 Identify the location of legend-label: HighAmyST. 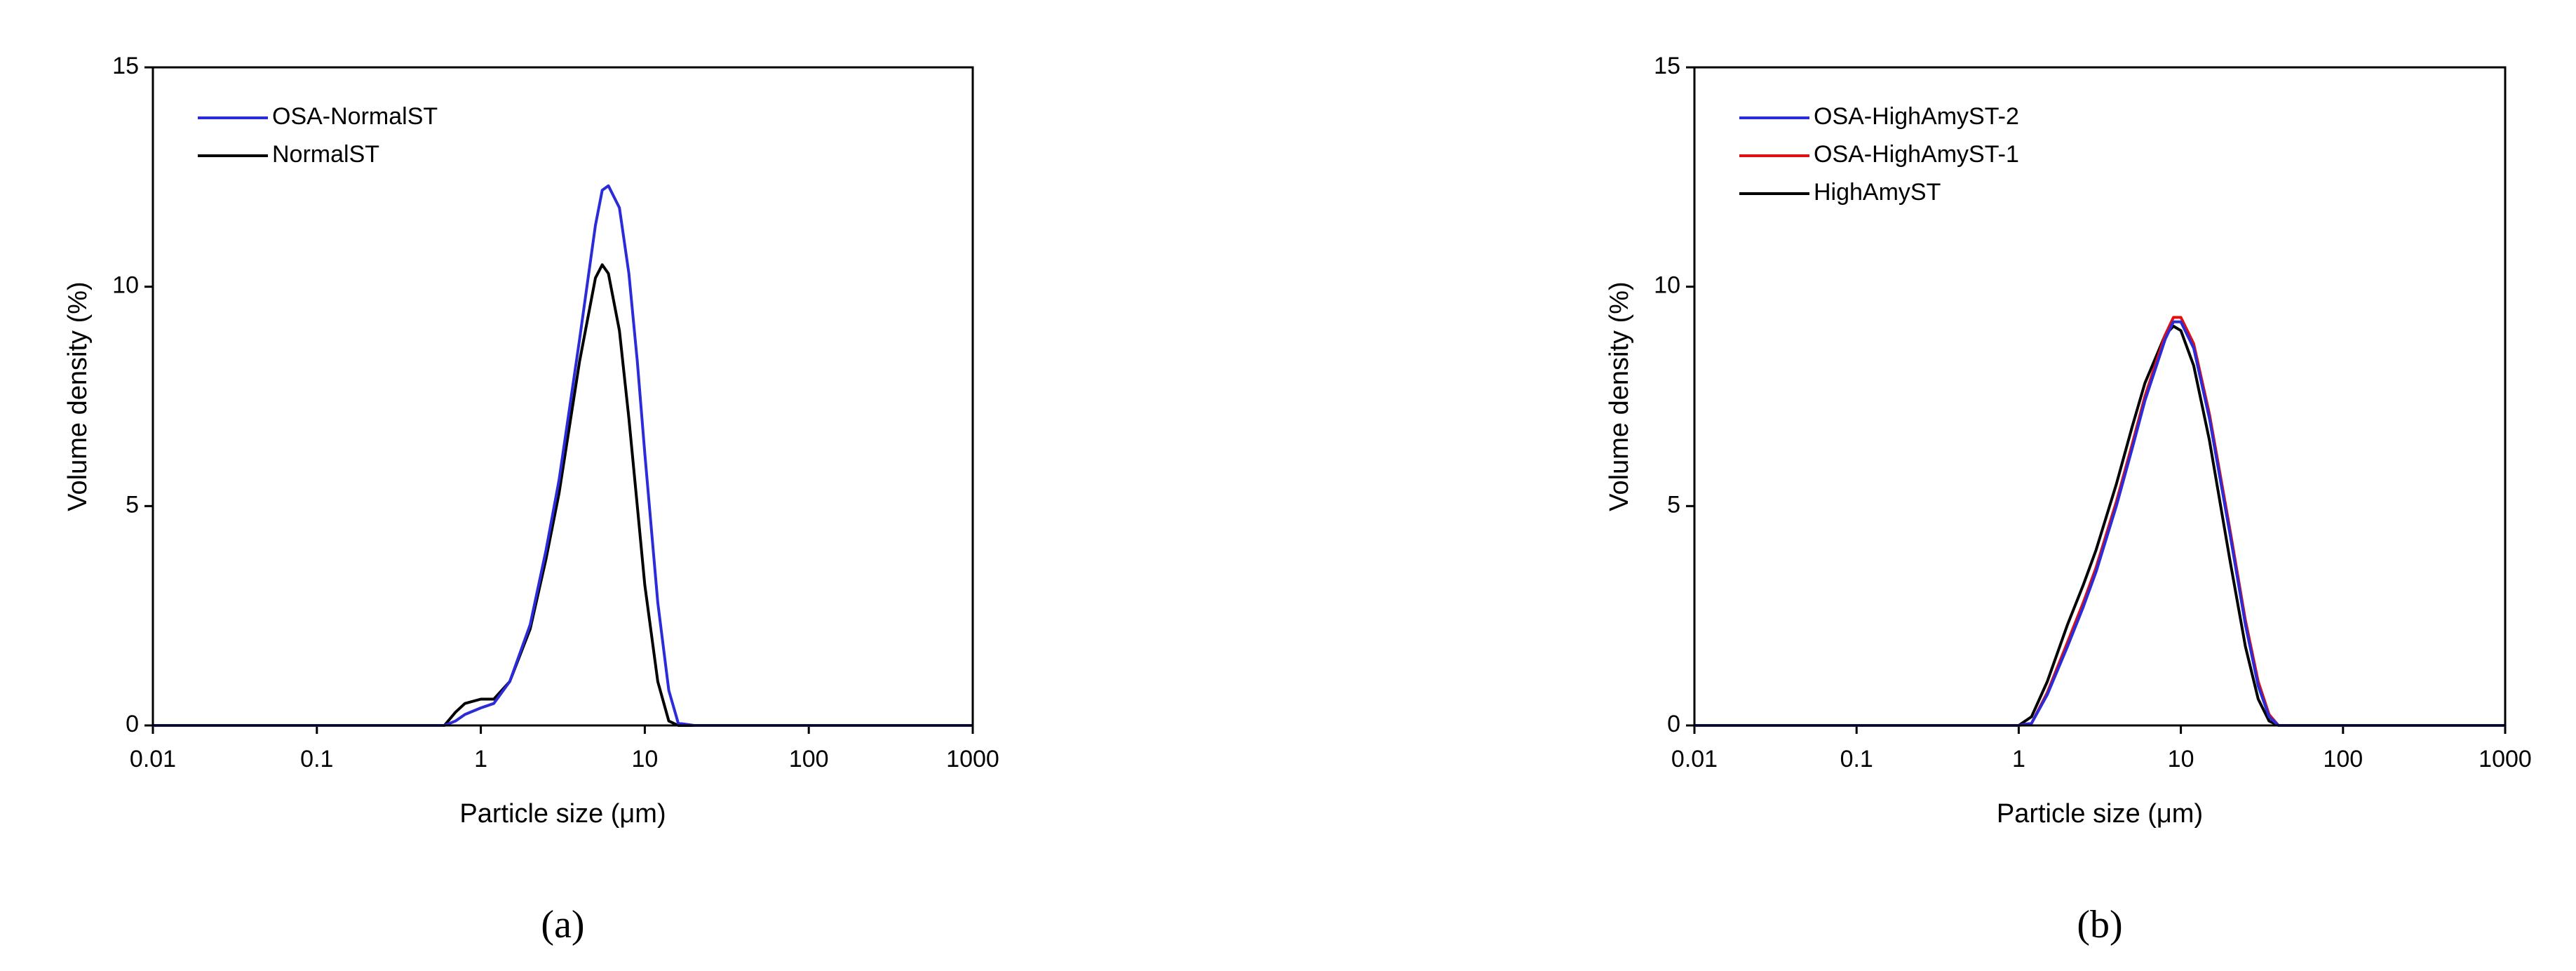
(1877, 192).